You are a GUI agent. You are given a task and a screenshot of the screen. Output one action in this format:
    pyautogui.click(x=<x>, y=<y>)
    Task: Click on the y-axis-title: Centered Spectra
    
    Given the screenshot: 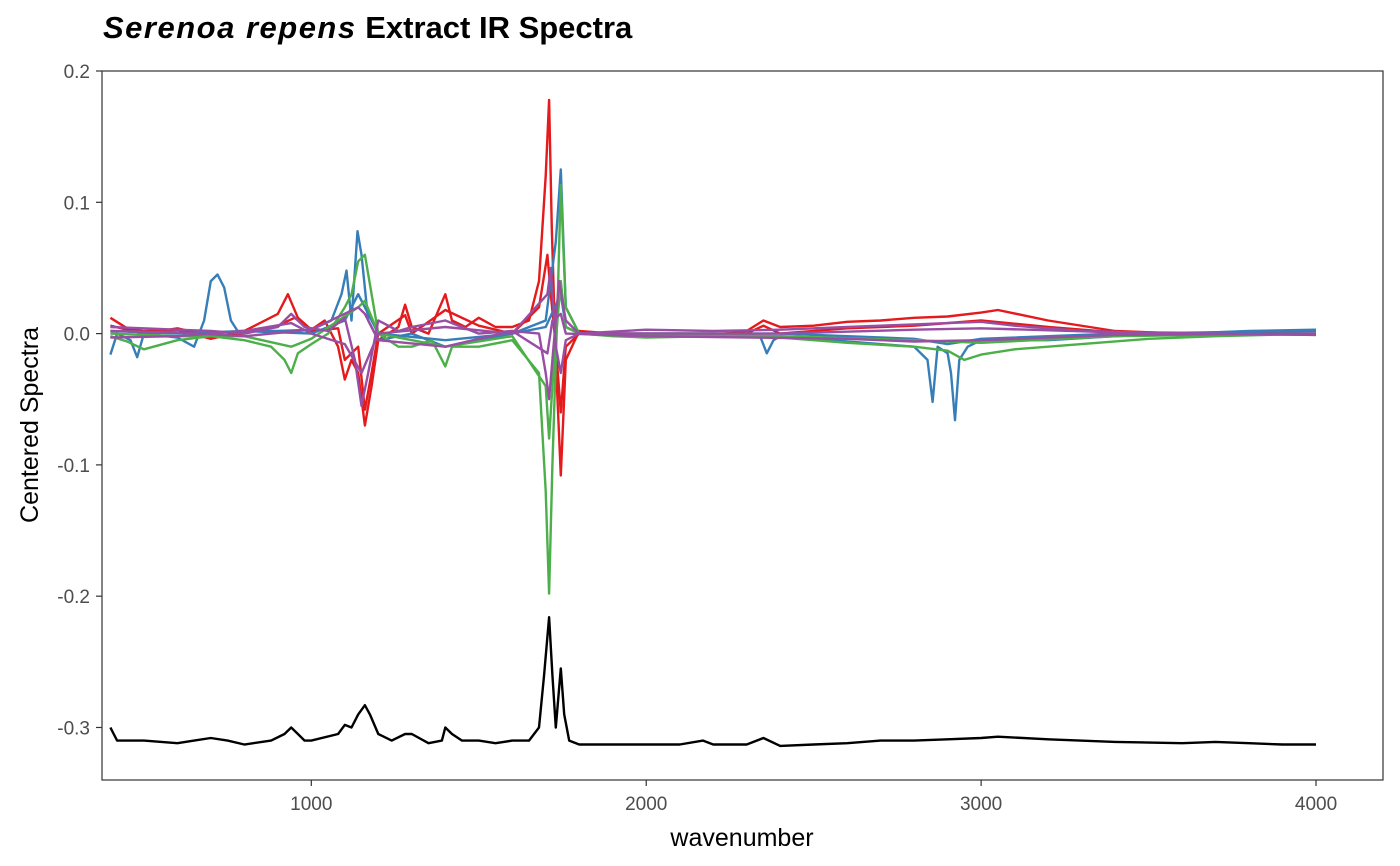 What is the action you would take?
    pyautogui.click(x=30, y=425)
    